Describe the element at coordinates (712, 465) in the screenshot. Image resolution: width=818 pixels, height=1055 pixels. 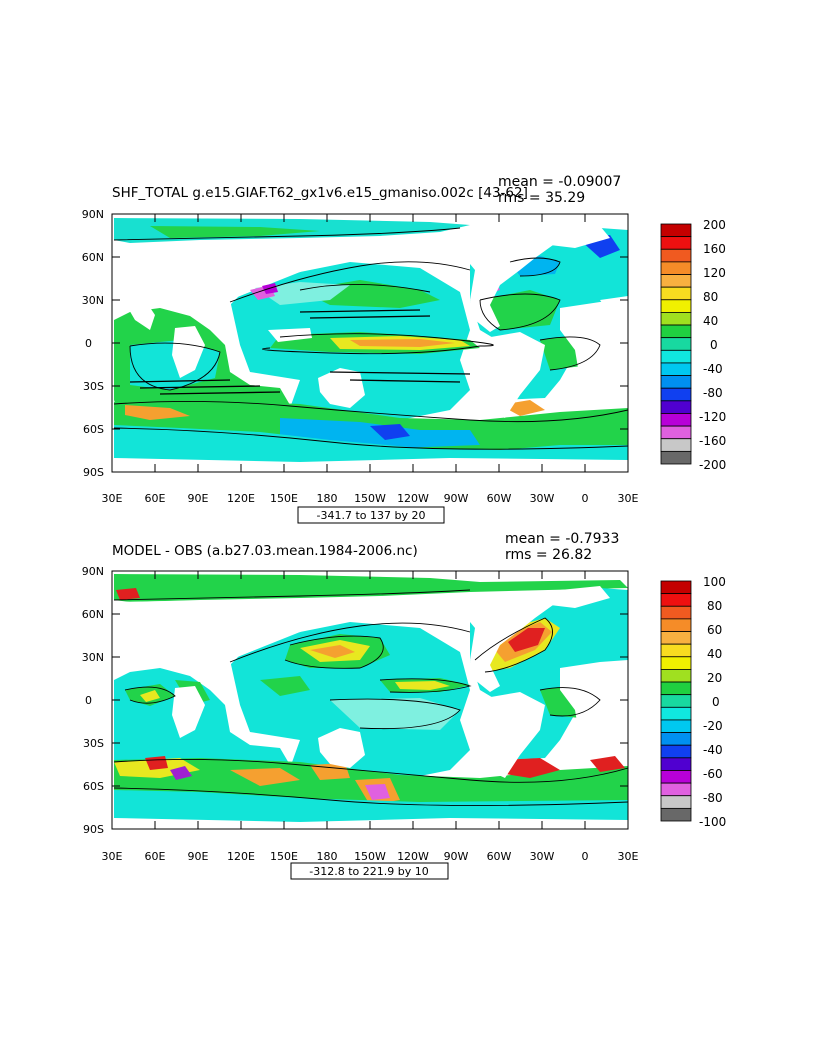
I see `colorbar-label: -200` at that location.